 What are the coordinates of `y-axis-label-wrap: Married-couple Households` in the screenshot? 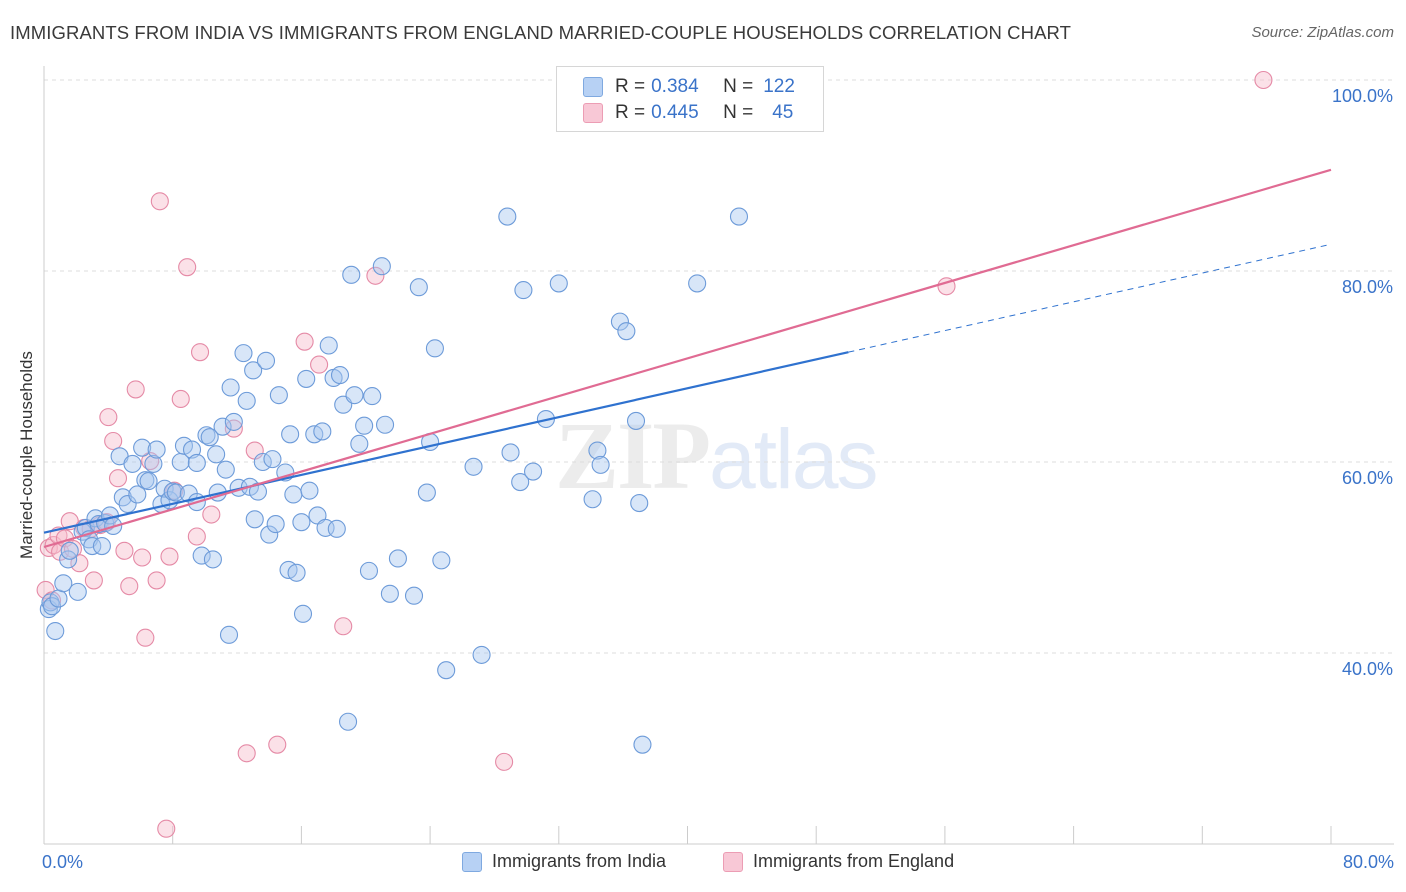 It's located at (29, 455).